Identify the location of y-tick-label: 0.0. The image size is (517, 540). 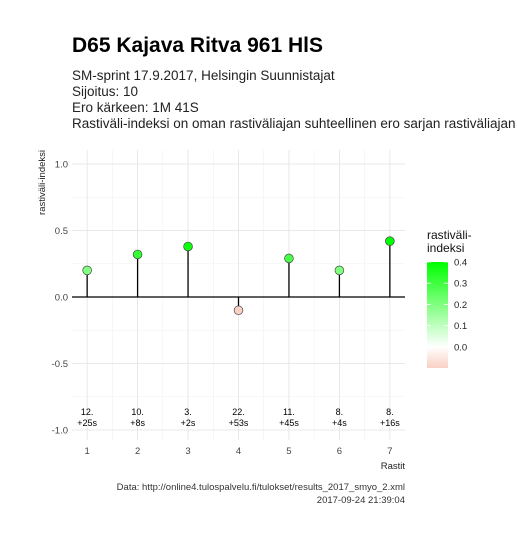
(61, 298).